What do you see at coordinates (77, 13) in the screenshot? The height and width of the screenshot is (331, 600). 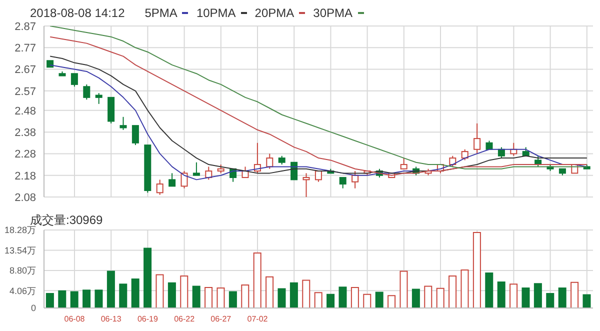 I see `chart-title: 2018-08-08 14:12` at bounding box center [77, 13].